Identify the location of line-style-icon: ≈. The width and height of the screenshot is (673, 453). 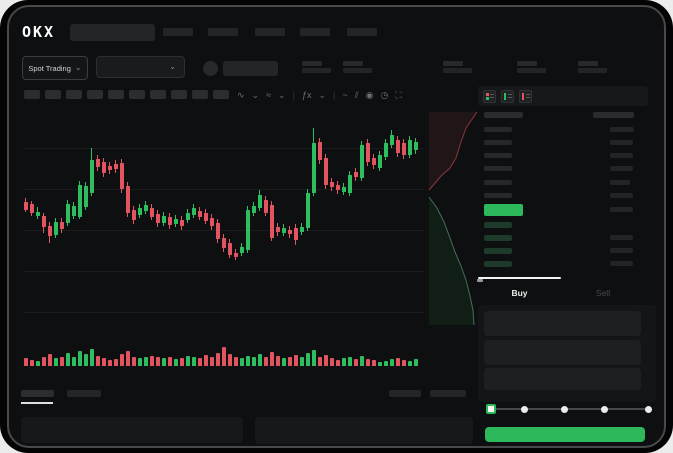
(269, 95).